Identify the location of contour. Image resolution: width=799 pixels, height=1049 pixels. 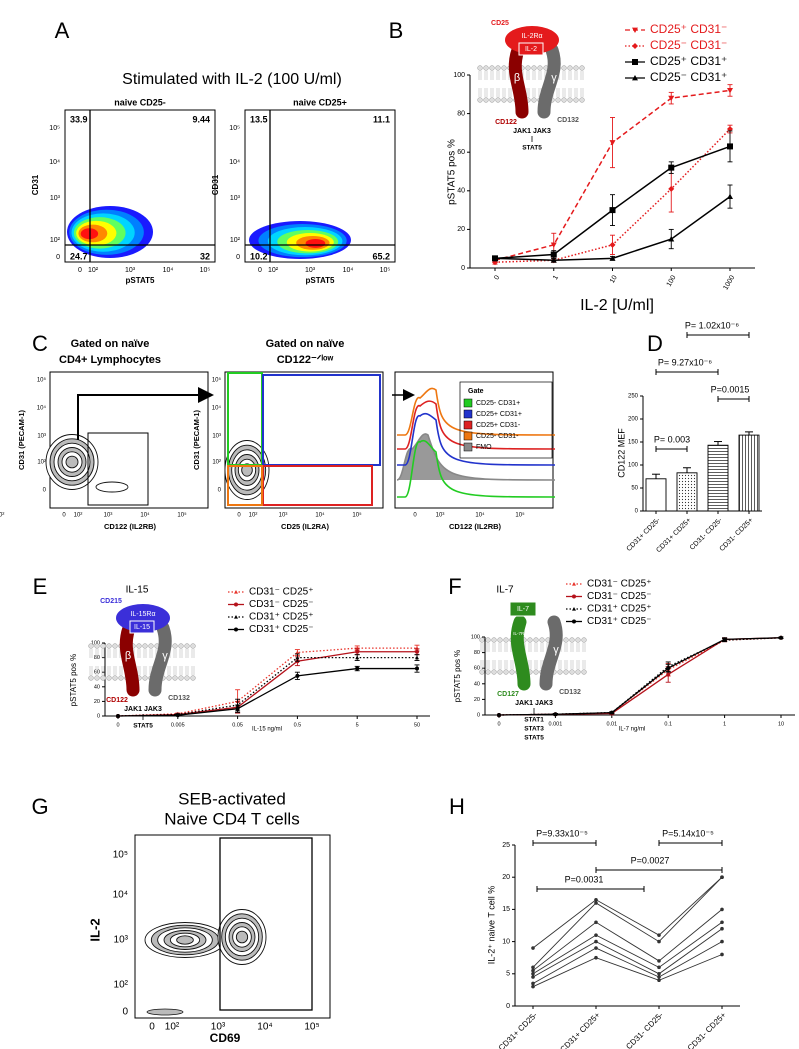
(72, 462).